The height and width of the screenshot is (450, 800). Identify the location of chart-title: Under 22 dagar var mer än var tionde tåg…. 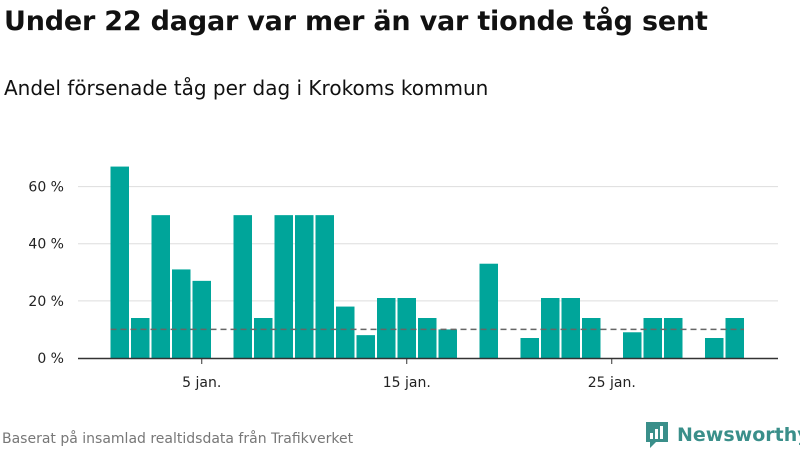
(356, 21).